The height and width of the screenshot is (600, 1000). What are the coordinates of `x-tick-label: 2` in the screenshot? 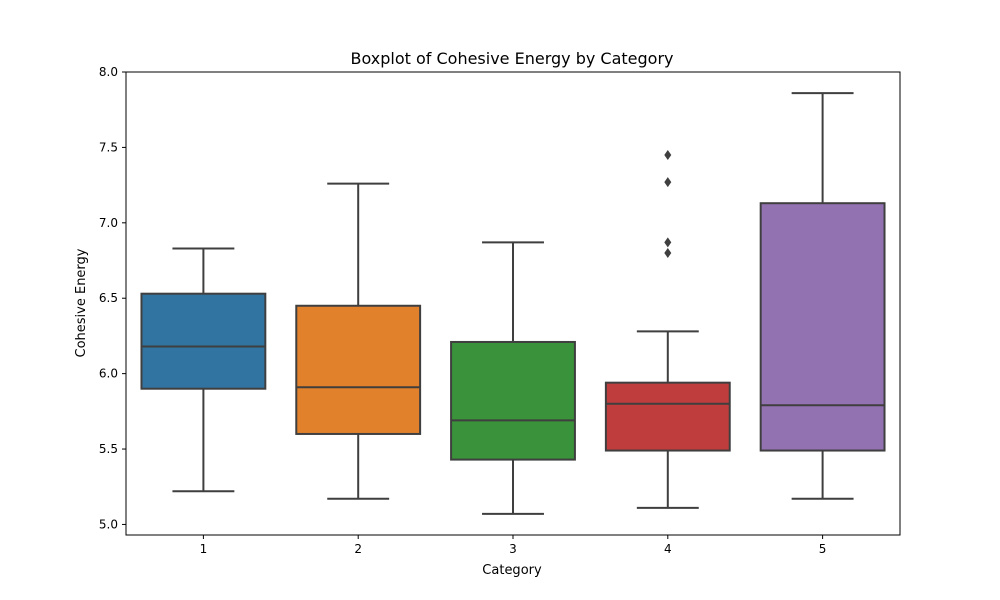 It's located at (358, 549).